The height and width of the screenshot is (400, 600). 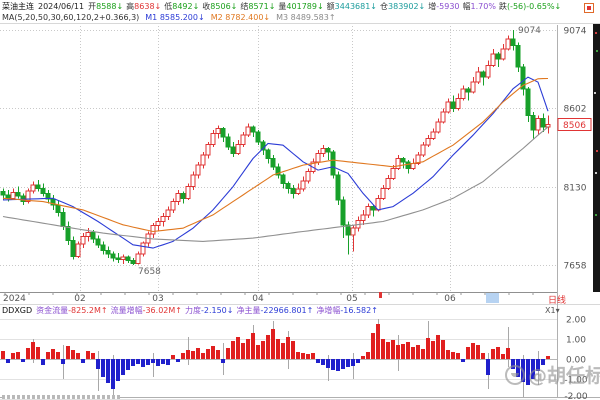 I want to click on svg-text: 04, so click(x=258, y=299).